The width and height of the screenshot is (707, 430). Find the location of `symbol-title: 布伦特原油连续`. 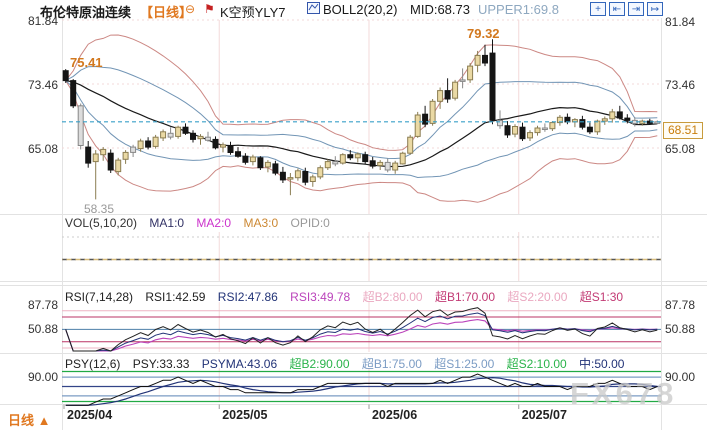

symbol-title: 布伦特原油连续 is located at coordinates (86, 12).